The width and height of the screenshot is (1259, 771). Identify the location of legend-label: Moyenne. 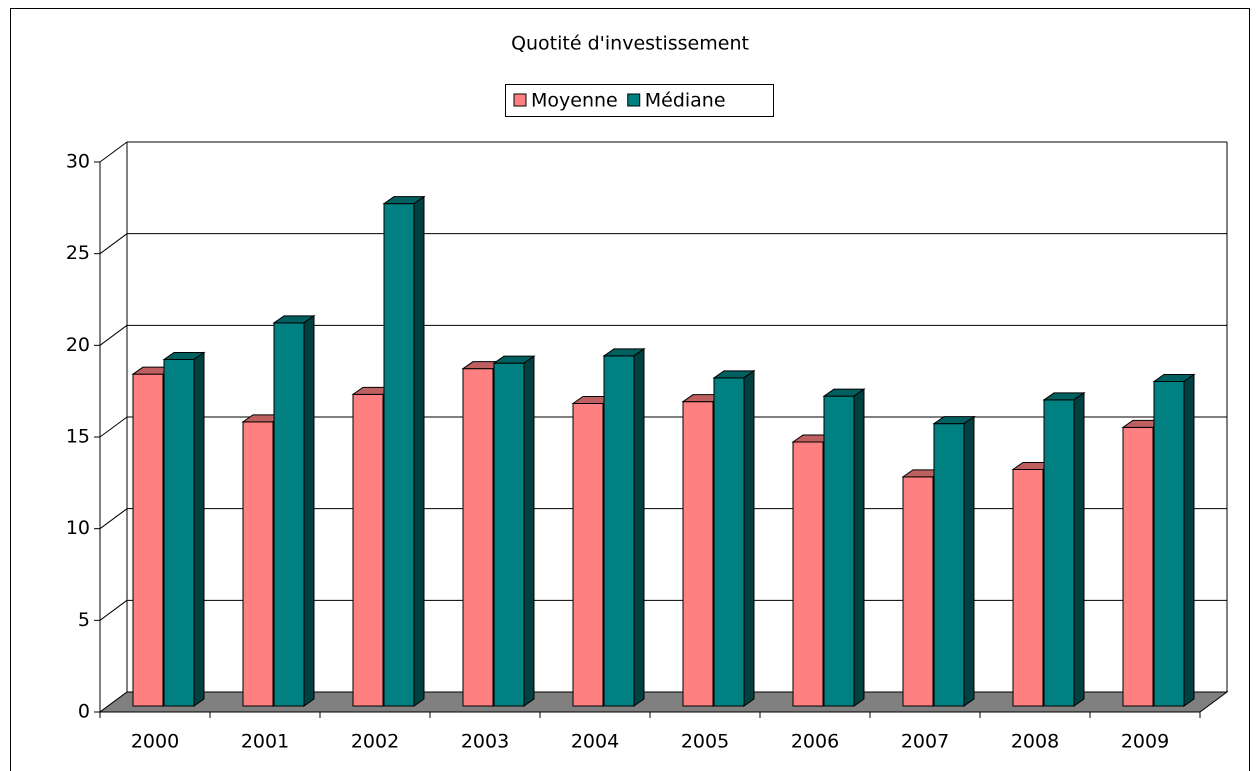
(574, 101).